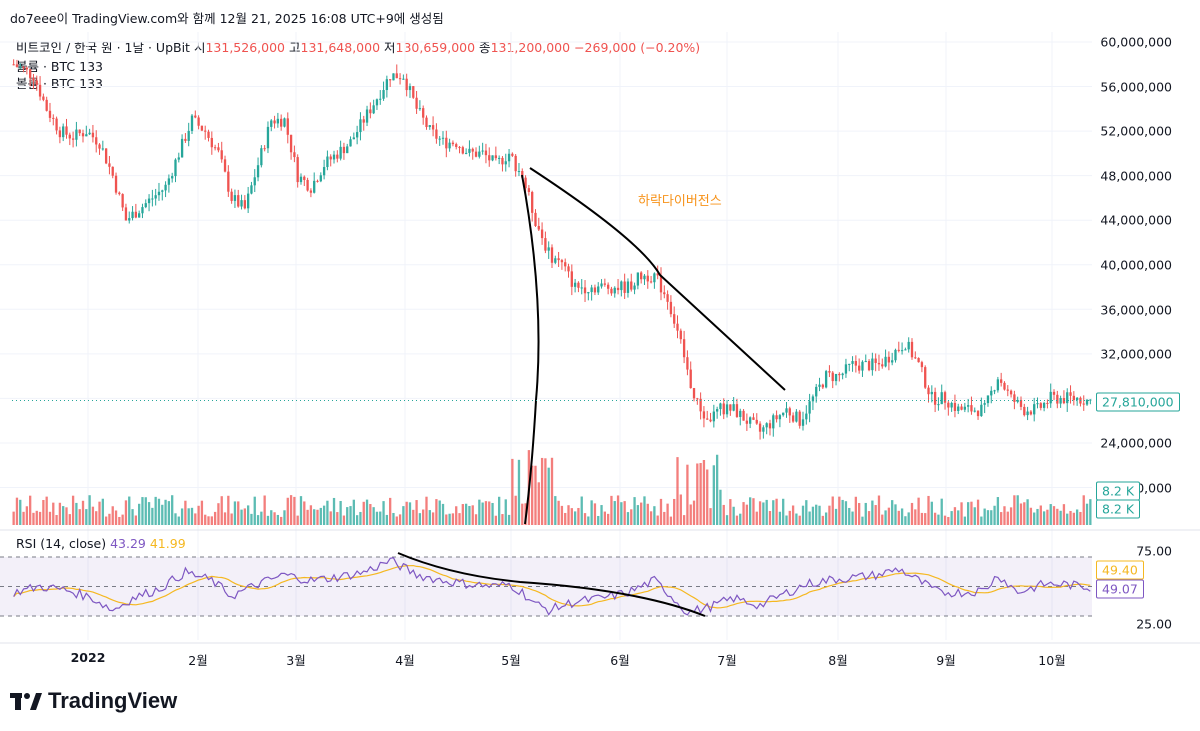 The image size is (1200, 731). I want to click on low-value: 130,659,000, so click(435, 47).